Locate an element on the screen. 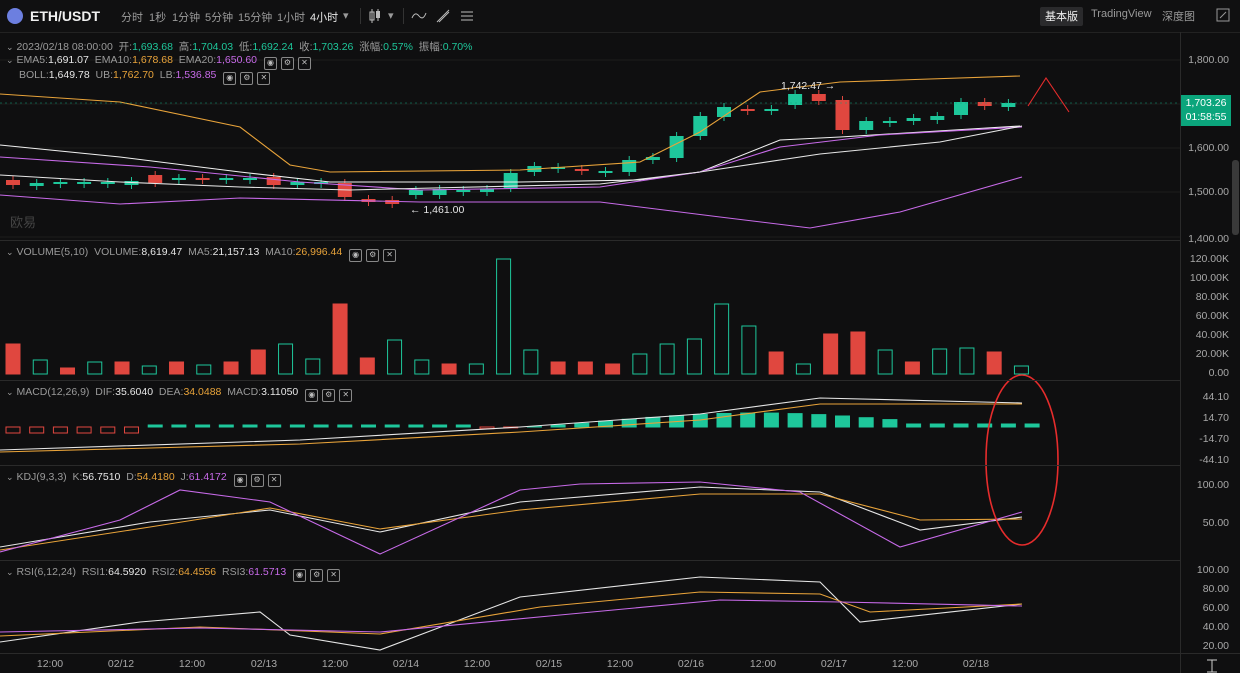 The width and height of the screenshot is (1240, 673). interval-4h: 4小时 is located at coordinates (324, 18).